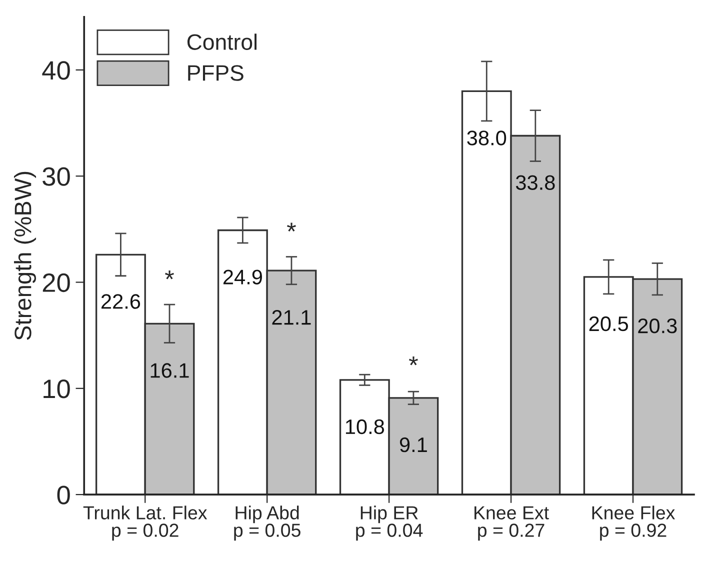  I want to click on data-label: 22.6, so click(120, 301).